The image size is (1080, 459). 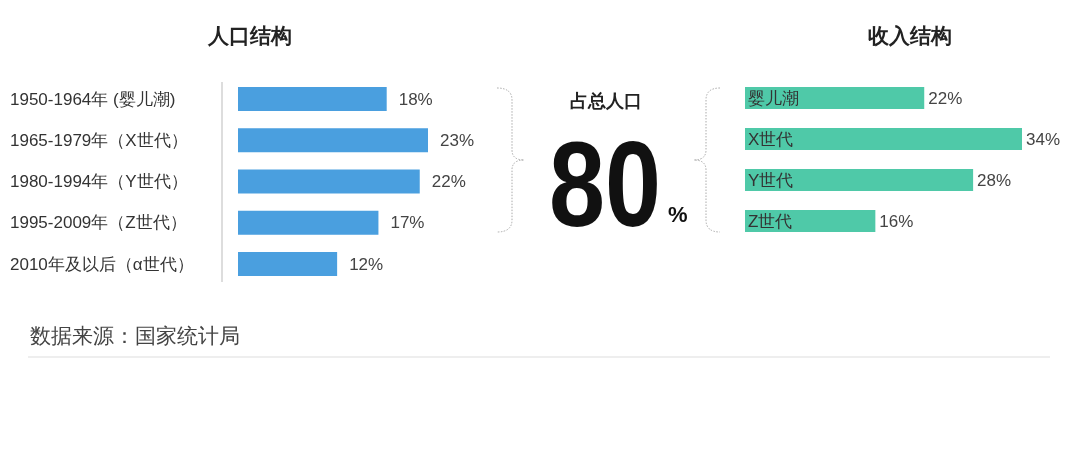 What do you see at coordinates (135, 335) in the screenshot?
I see `annotation: 数据来源：国家统计局` at bounding box center [135, 335].